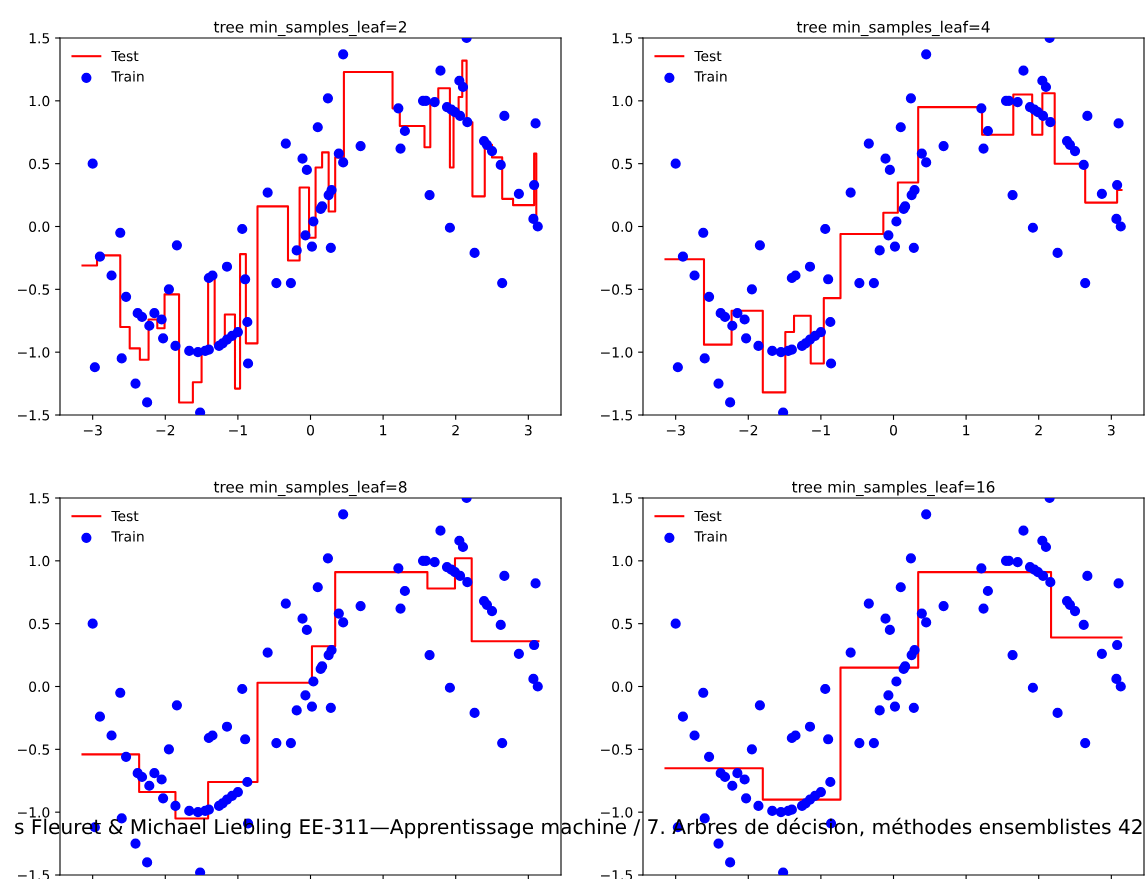 The height and width of the screenshot is (879, 1147). Describe the element at coordinates (893, 488) in the screenshot. I see `chart-title: tree min_samples_leaf=16` at that location.